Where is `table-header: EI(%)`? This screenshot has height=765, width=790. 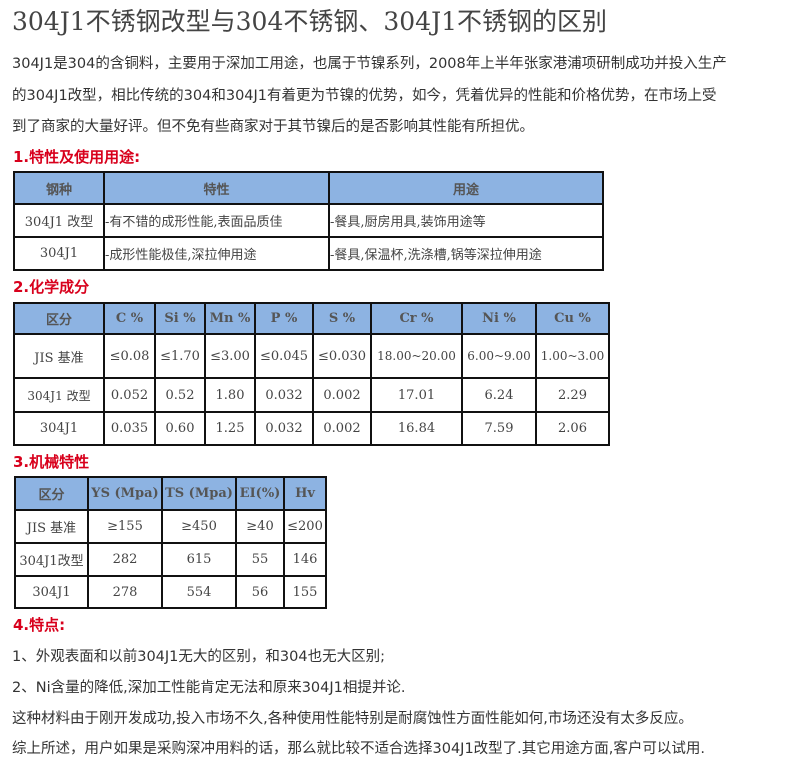 table-header: EI(%) is located at coordinates (260, 493).